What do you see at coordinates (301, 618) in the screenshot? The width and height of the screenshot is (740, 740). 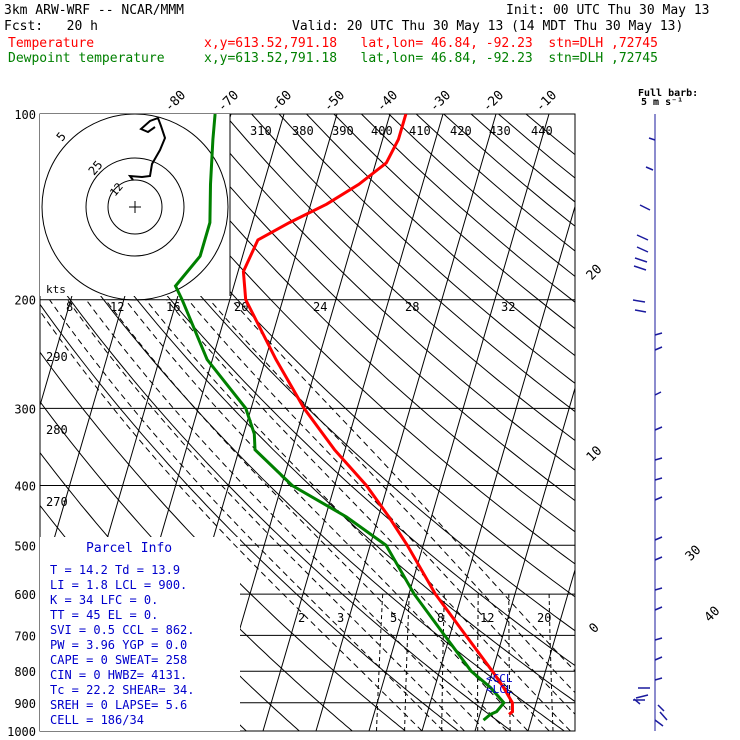 I see `svg-text: 2` at bounding box center [301, 618].